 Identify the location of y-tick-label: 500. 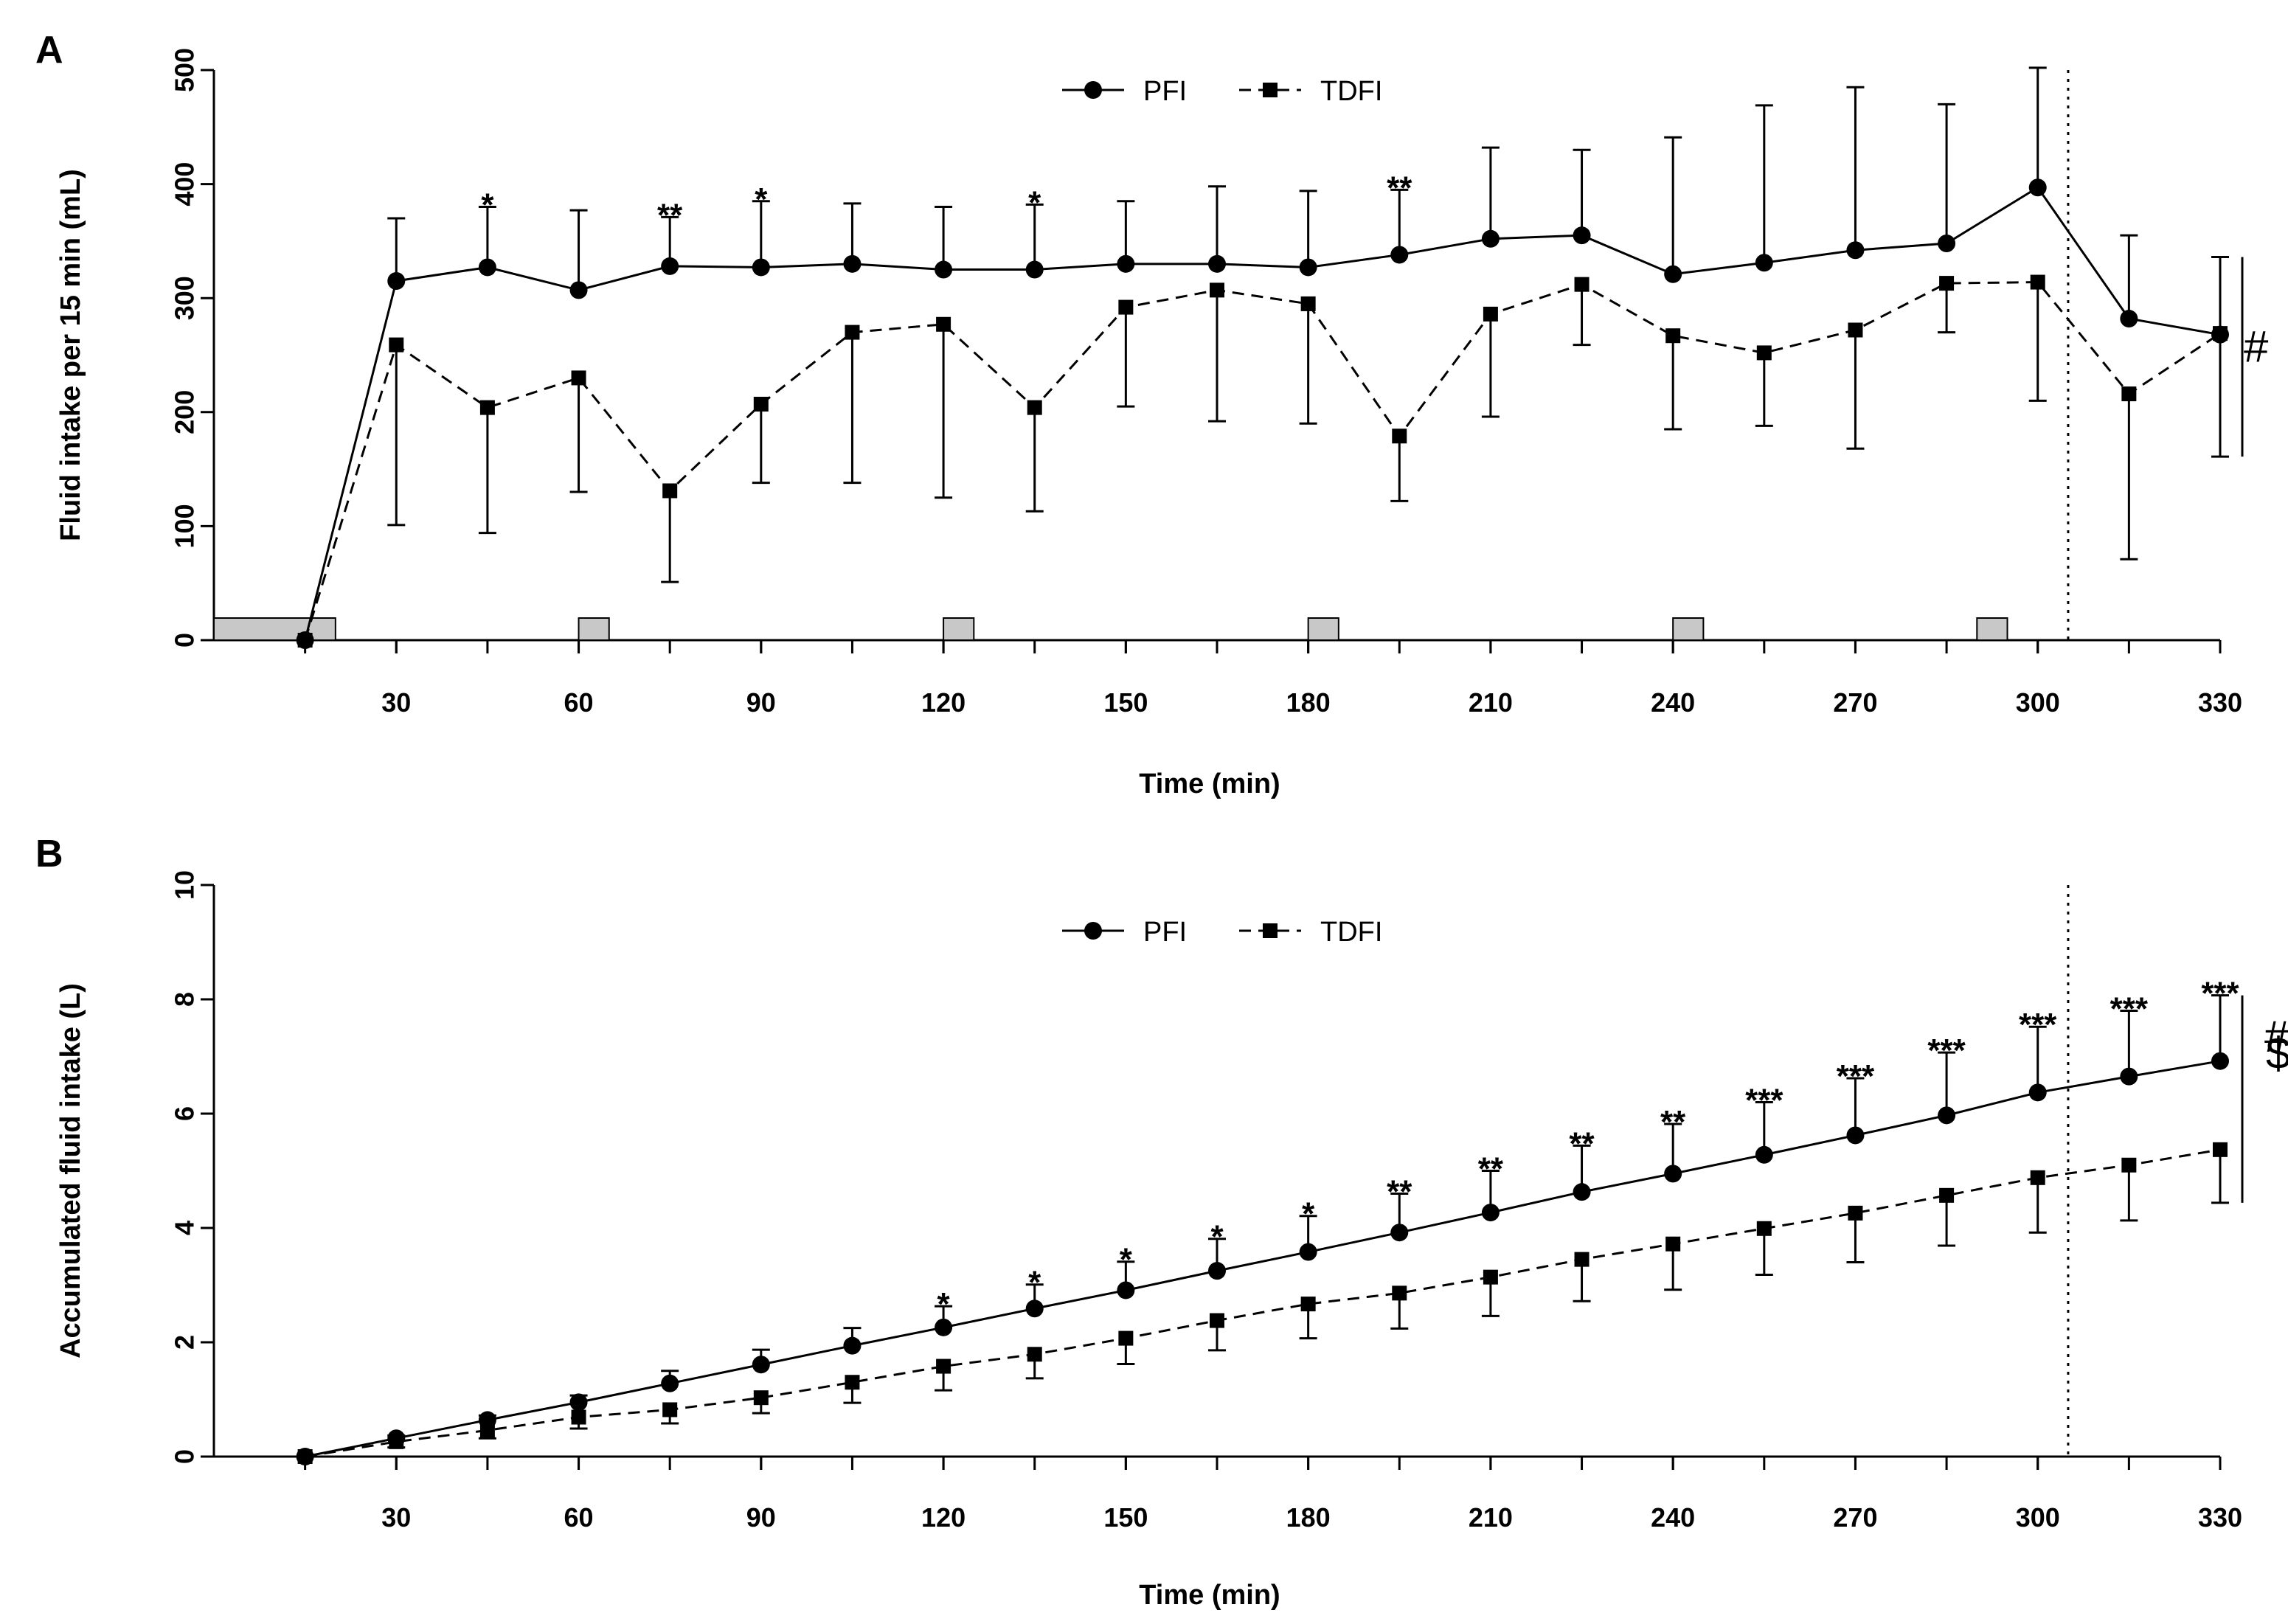
(185, 70).